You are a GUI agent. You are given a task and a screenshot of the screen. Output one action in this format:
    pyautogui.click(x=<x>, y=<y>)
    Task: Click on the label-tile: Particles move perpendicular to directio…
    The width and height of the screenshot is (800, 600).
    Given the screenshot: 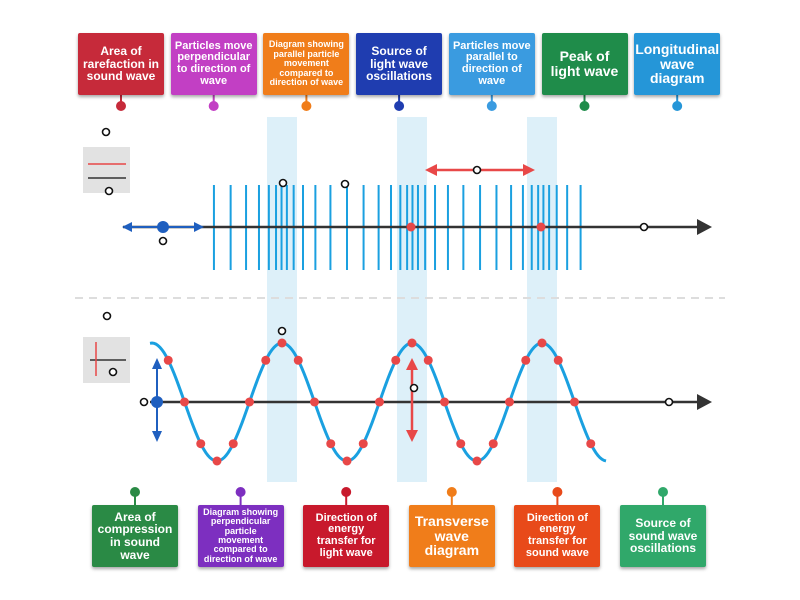 What is the action you would take?
    pyautogui.click(x=213, y=64)
    